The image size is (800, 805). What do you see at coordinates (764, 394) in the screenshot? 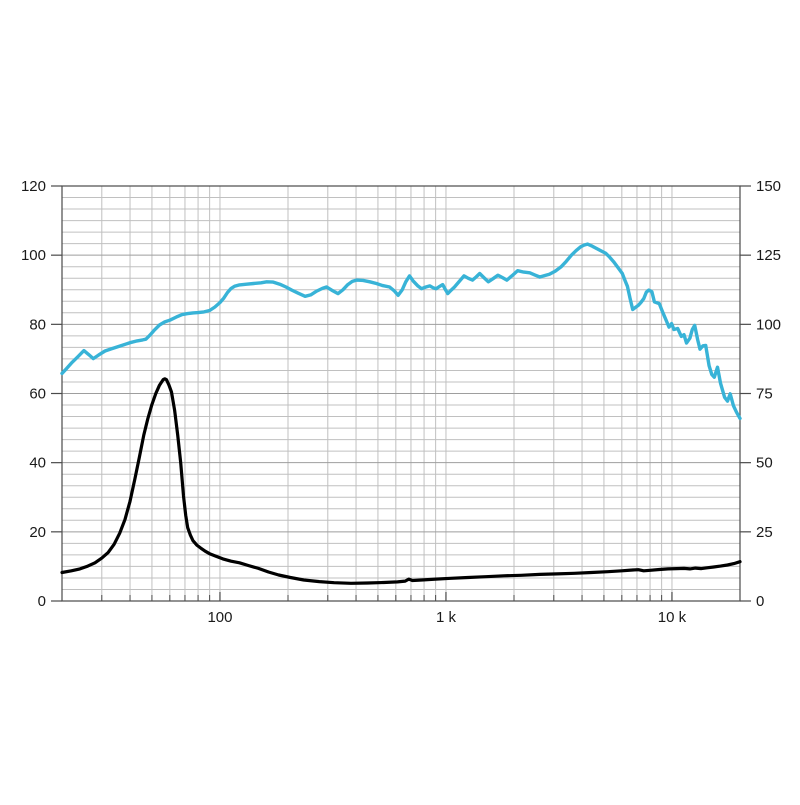
I see `y-right-tick-label: 75` at bounding box center [764, 394].